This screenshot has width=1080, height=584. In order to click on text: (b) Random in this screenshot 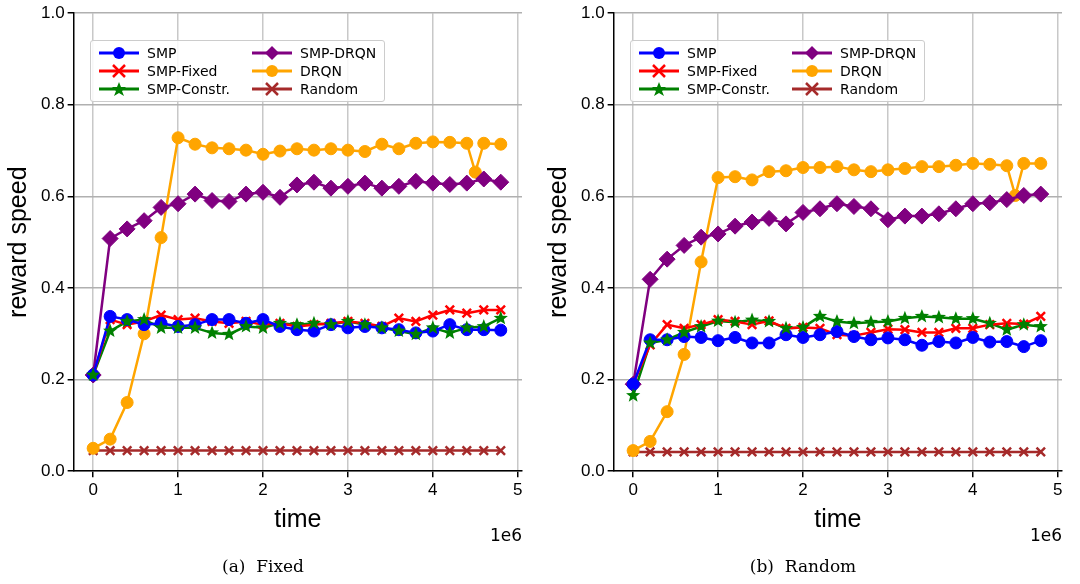, I will do `click(803, 566)`.